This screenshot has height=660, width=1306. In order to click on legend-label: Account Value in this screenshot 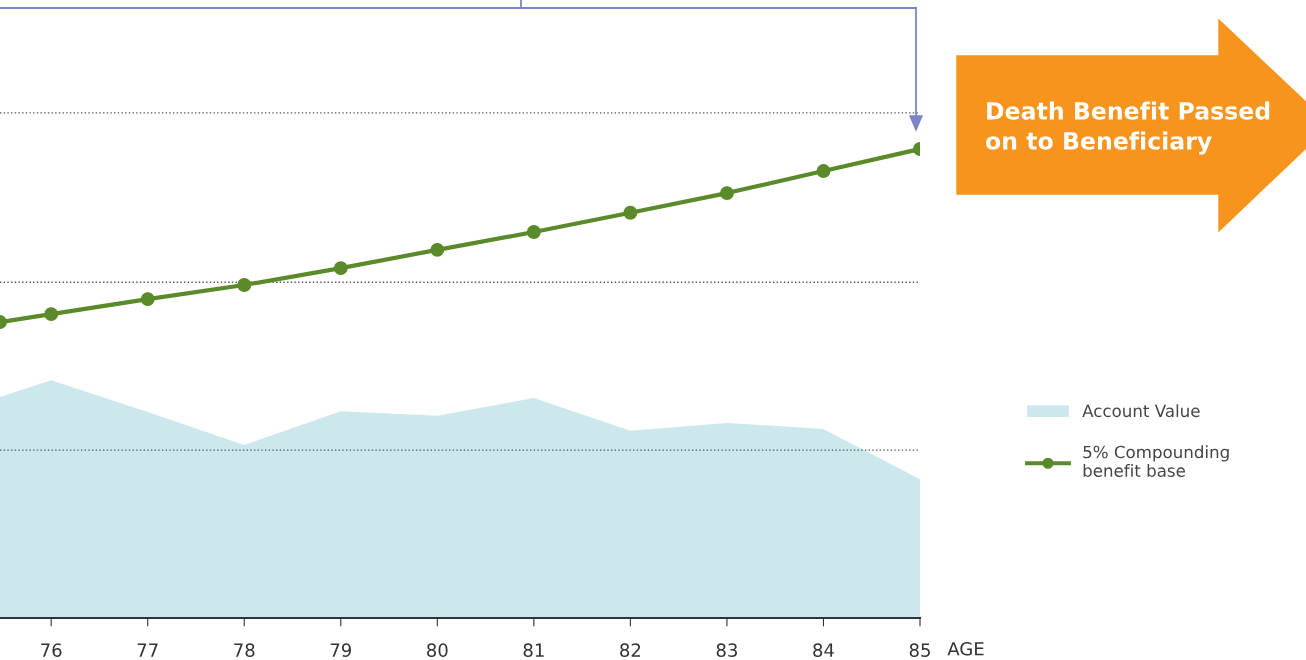, I will do `click(1141, 411)`.